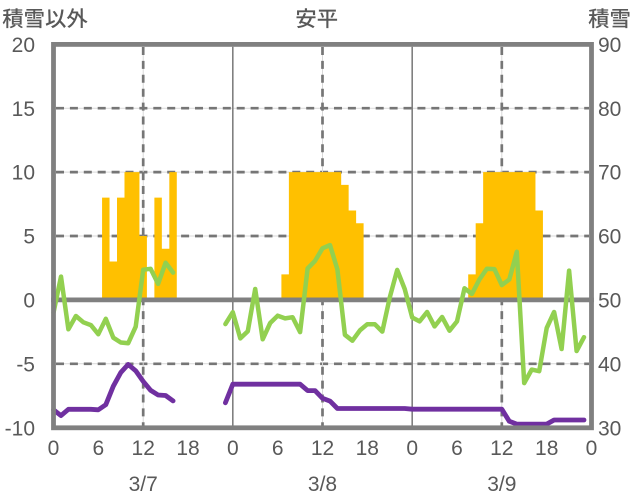 Image resolution: width=636 pixels, height=501 pixels. I want to click on svg-text: -5, so click(25, 364).